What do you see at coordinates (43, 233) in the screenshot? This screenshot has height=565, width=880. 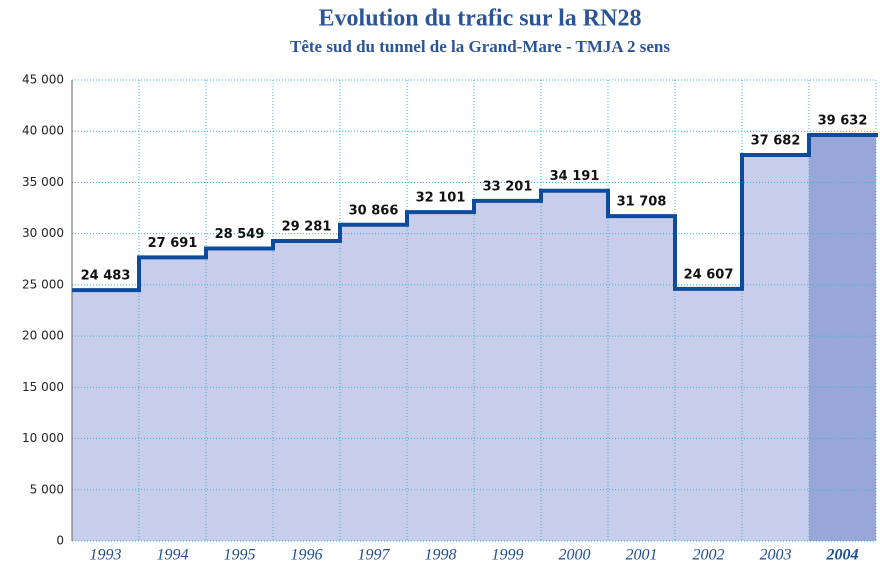 I see `y-tick-label: 30 000` at bounding box center [43, 233].